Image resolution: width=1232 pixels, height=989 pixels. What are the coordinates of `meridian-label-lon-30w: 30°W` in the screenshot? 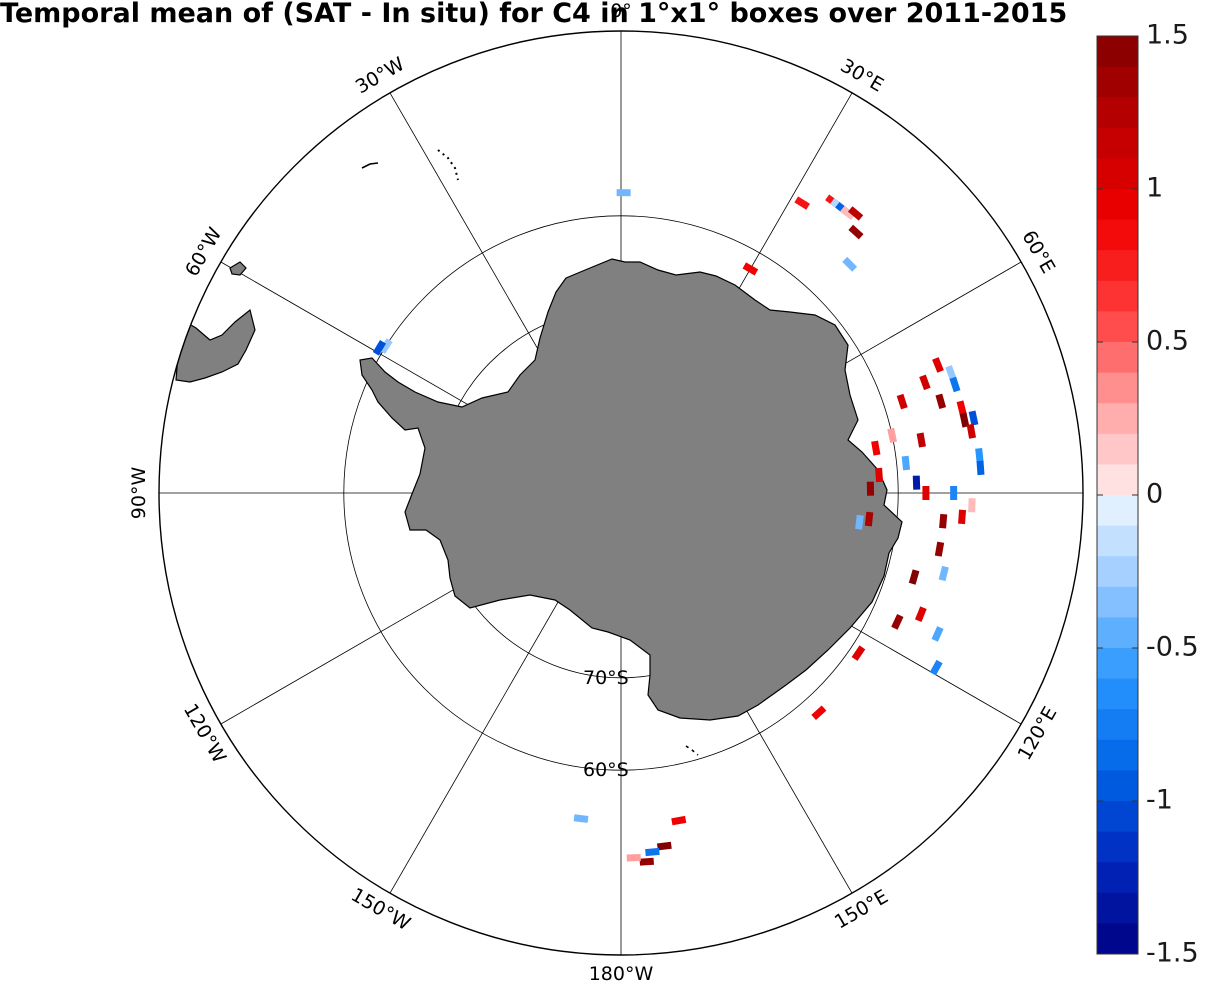 It's located at (380, 75).